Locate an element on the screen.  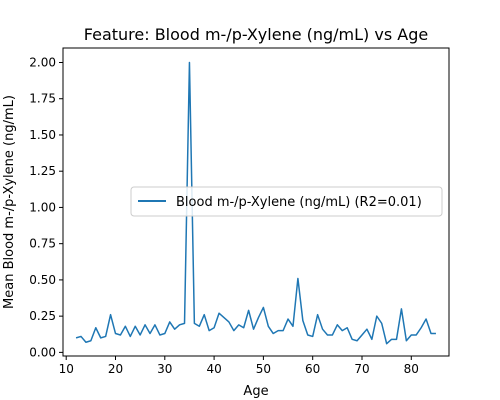
x-tick-label: 70 is located at coordinates (361, 369).